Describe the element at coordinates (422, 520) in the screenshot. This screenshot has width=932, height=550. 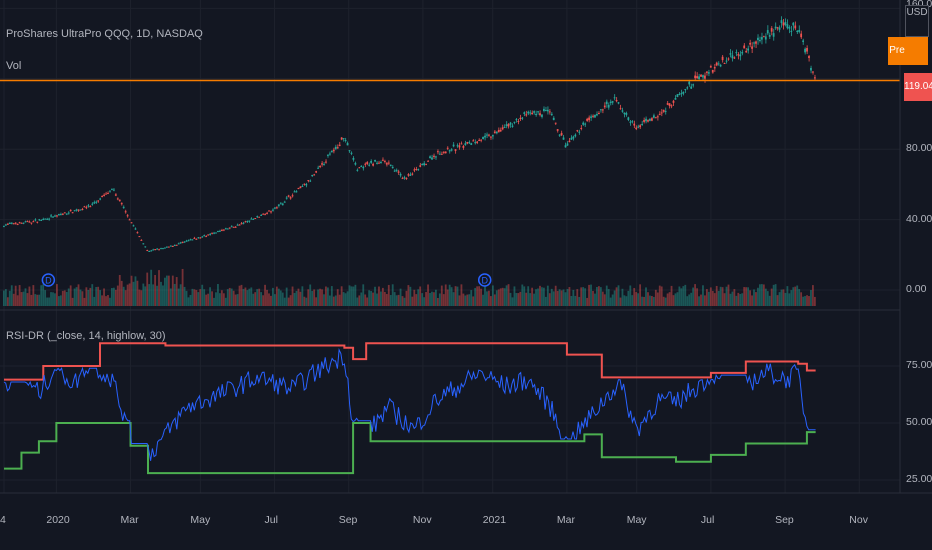
I see `time-tick-label: Nov` at that location.